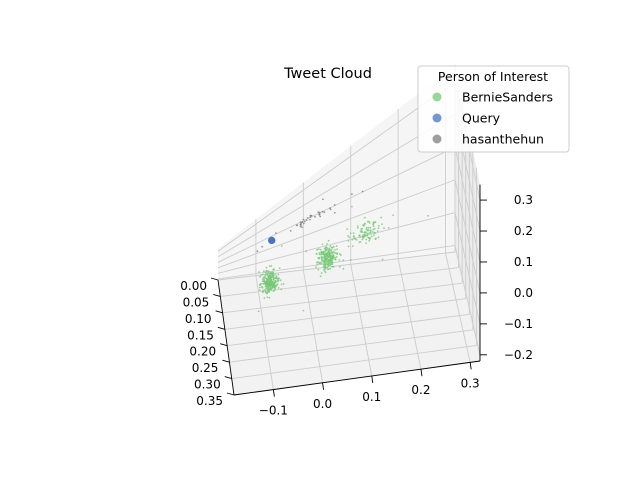 Image resolution: width=640 pixels, height=480 pixels. I want to click on chart-title: Tweet Cloud, so click(327, 74).